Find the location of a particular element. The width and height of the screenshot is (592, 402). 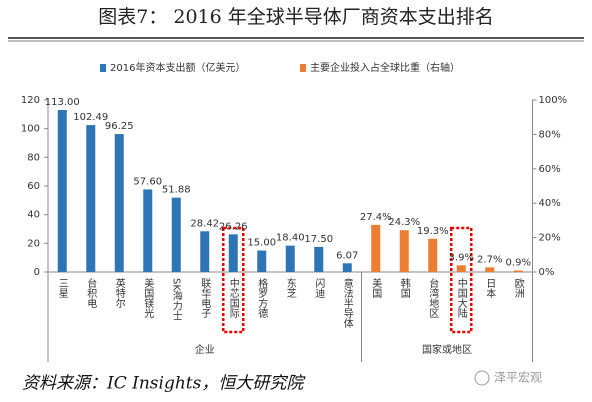

legend-label: 主要企业投入占全球比重（右轴） is located at coordinates (385, 67).